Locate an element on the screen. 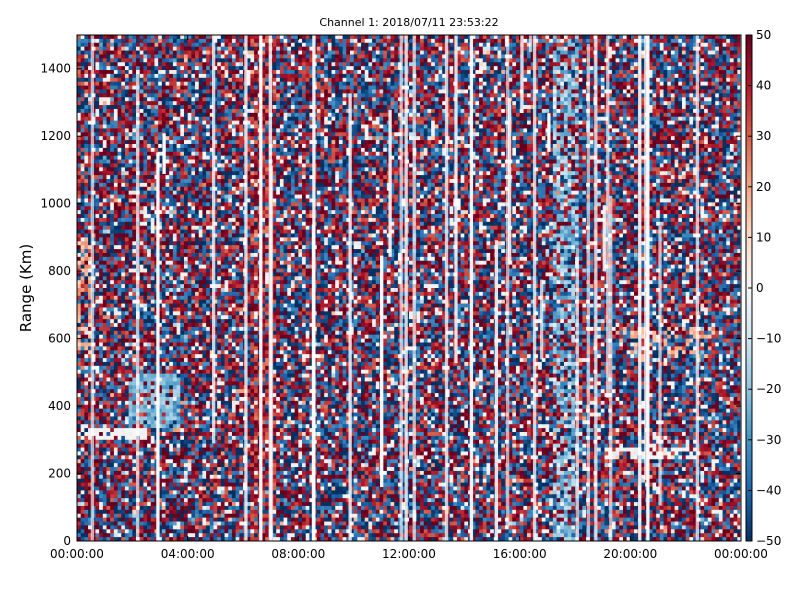  colorbar-tick-label: −40 is located at coordinates (768, 490).